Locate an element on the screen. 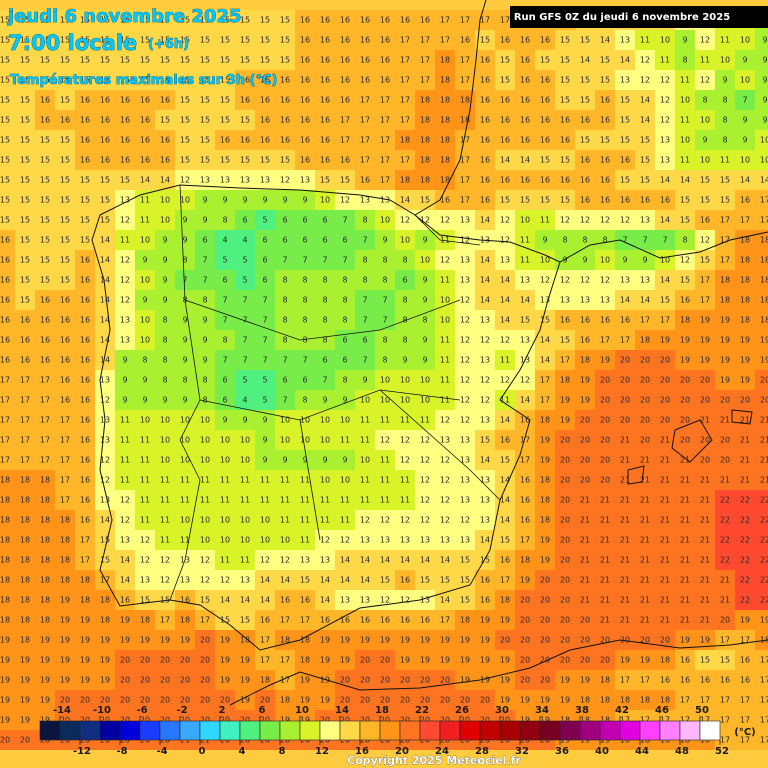 The width and height of the screenshot is (768, 768). grid-value: 22 is located at coordinates (745, 580).